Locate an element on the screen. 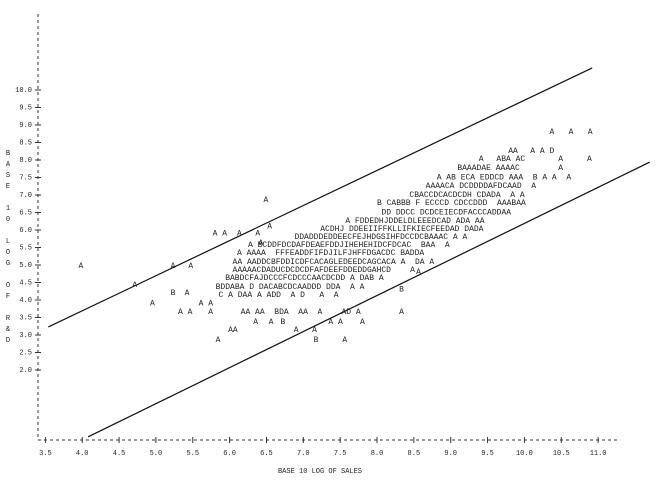  point-symbol: DD DDCC DCDCEIECDFACCCADDAA is located at coordinates (446, 212).